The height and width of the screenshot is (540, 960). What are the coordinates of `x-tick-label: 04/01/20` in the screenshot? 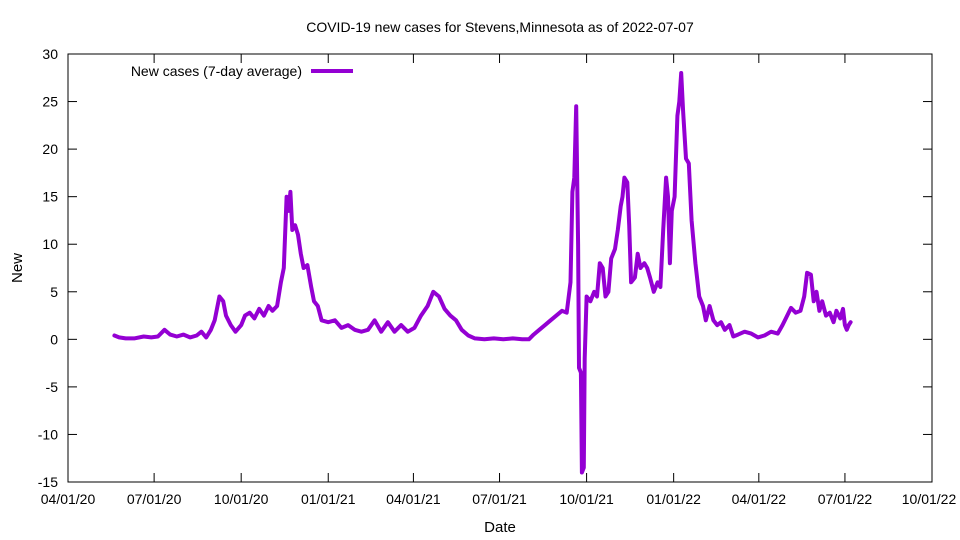 It's located at (68, 499).